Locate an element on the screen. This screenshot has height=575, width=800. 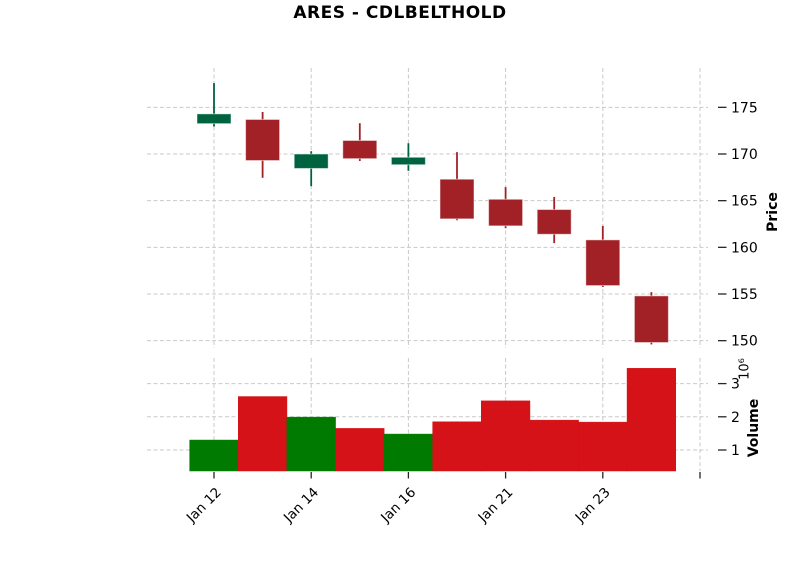
price-tick-label: 155 is located at coordinates (744, 295).